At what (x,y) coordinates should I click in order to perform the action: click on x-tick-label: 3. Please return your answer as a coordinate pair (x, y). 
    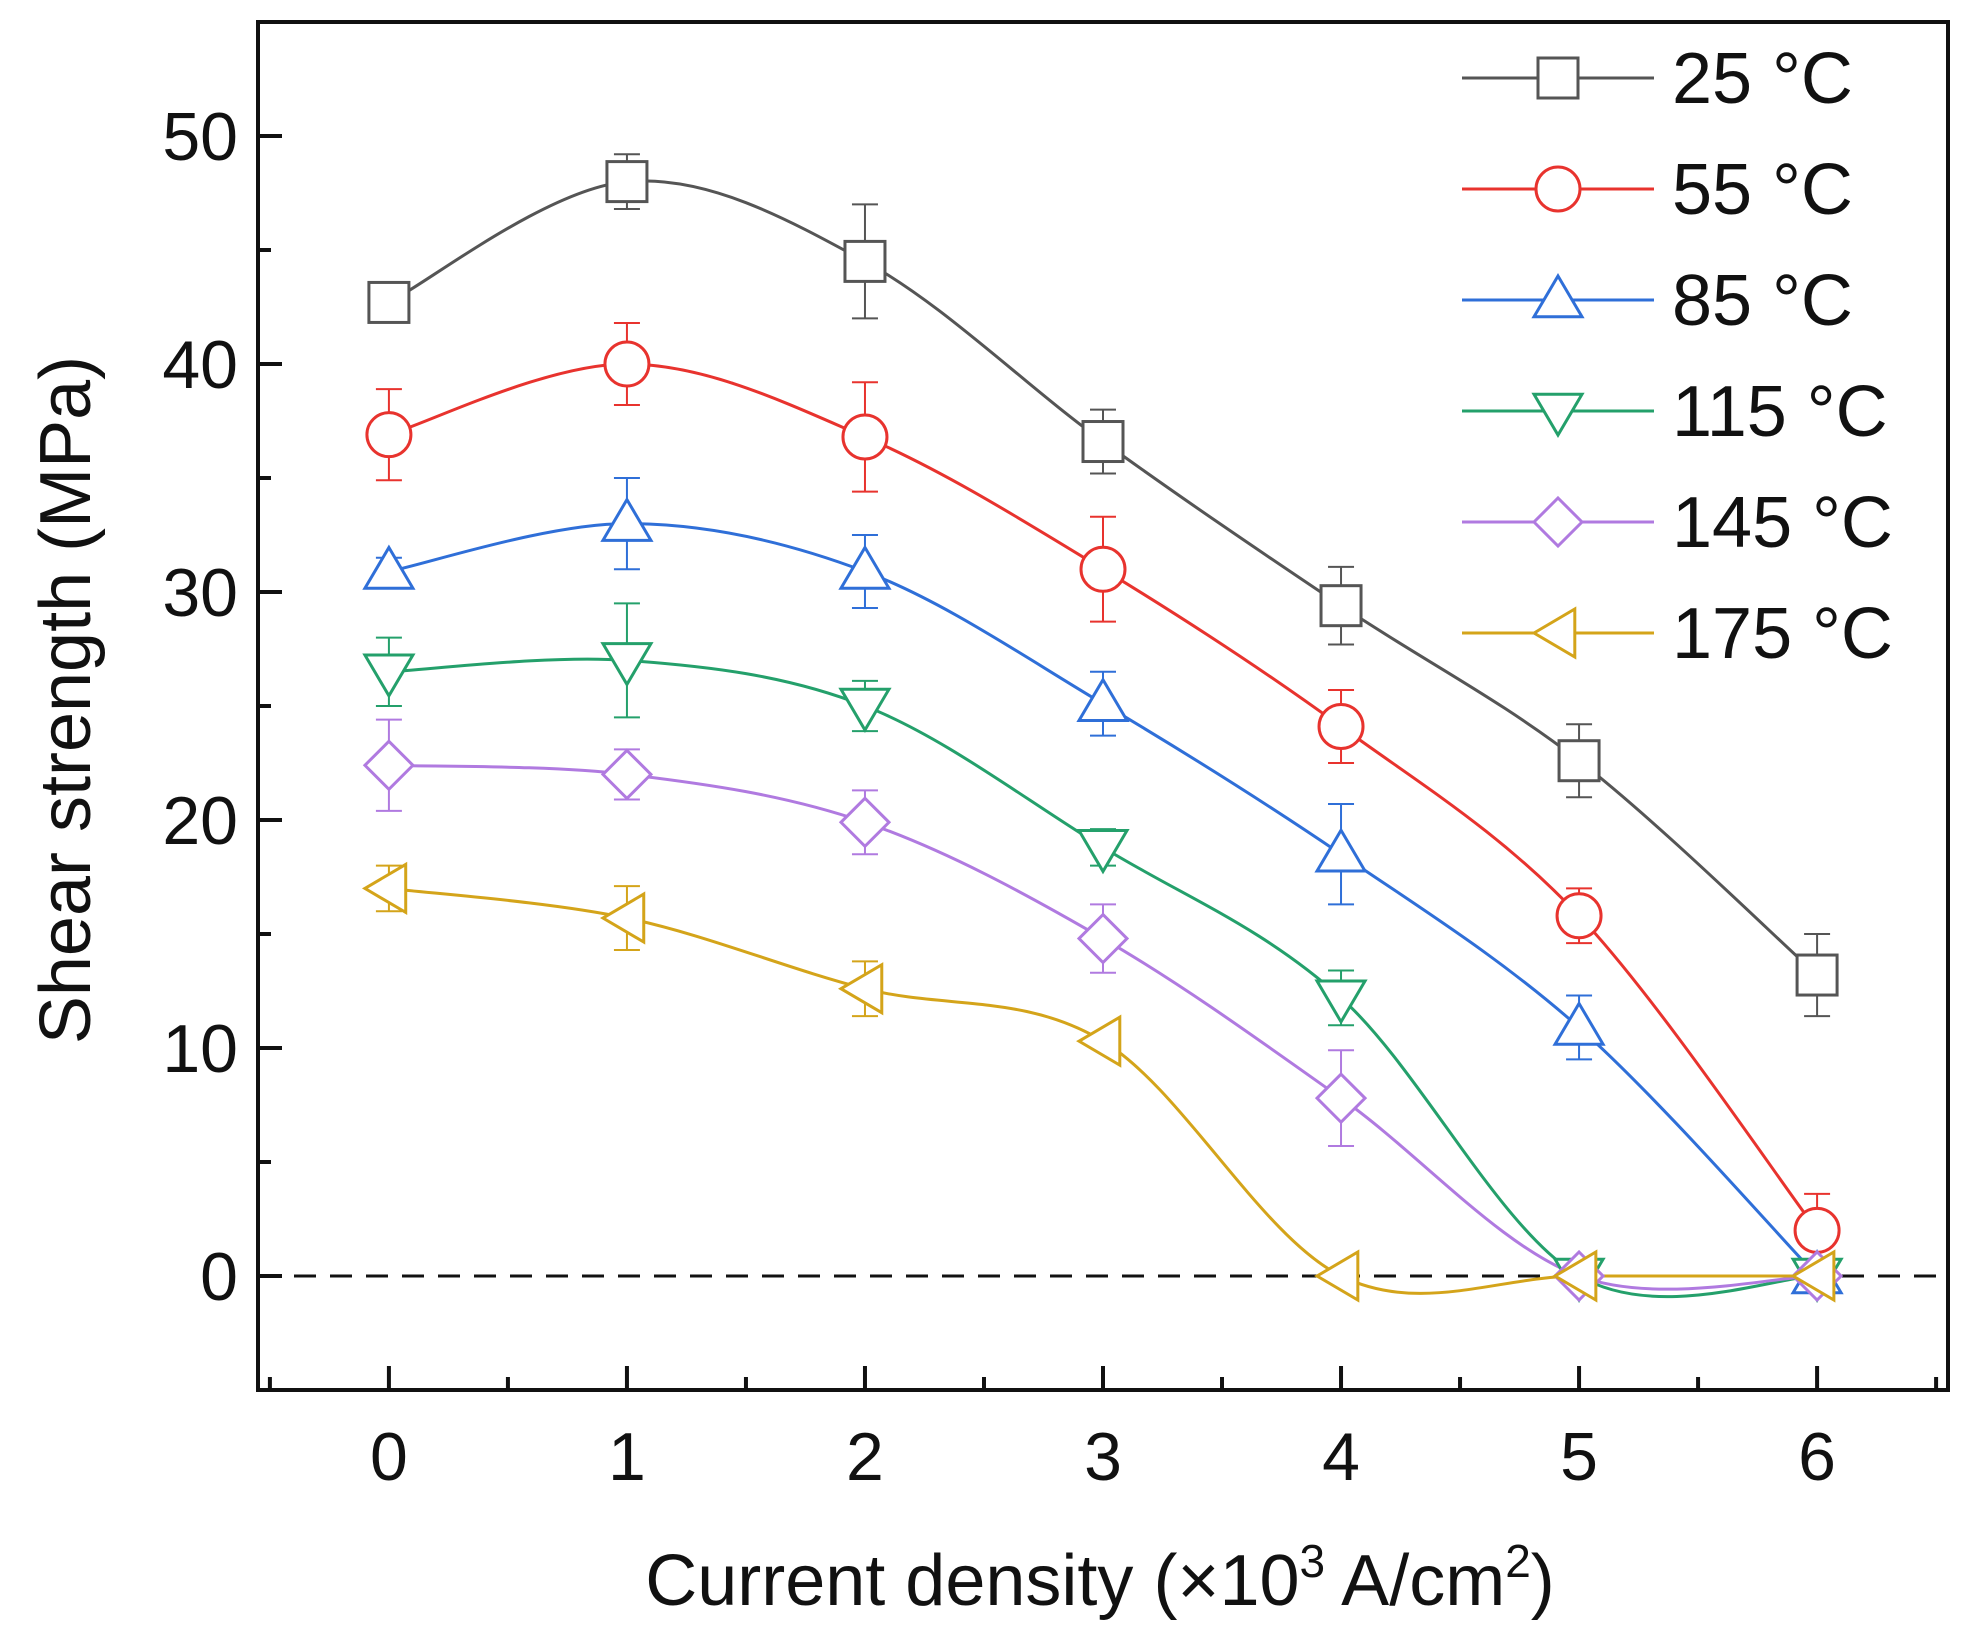
    Looking at the image, I should click on (1103, 1457).